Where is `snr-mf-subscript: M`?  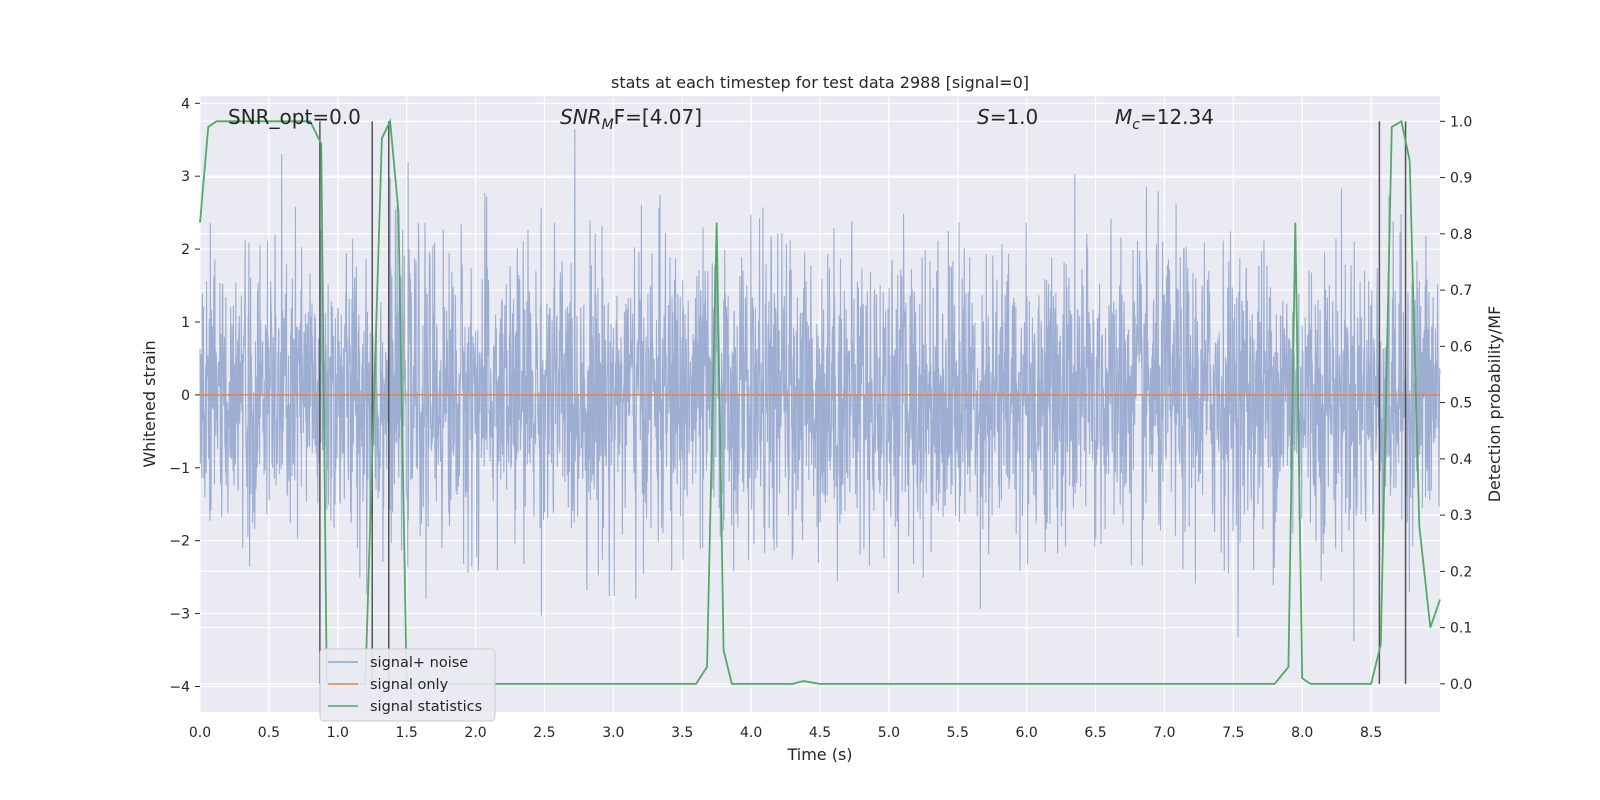 snr-mf-subscript: M is located at coordinates (608, 125).